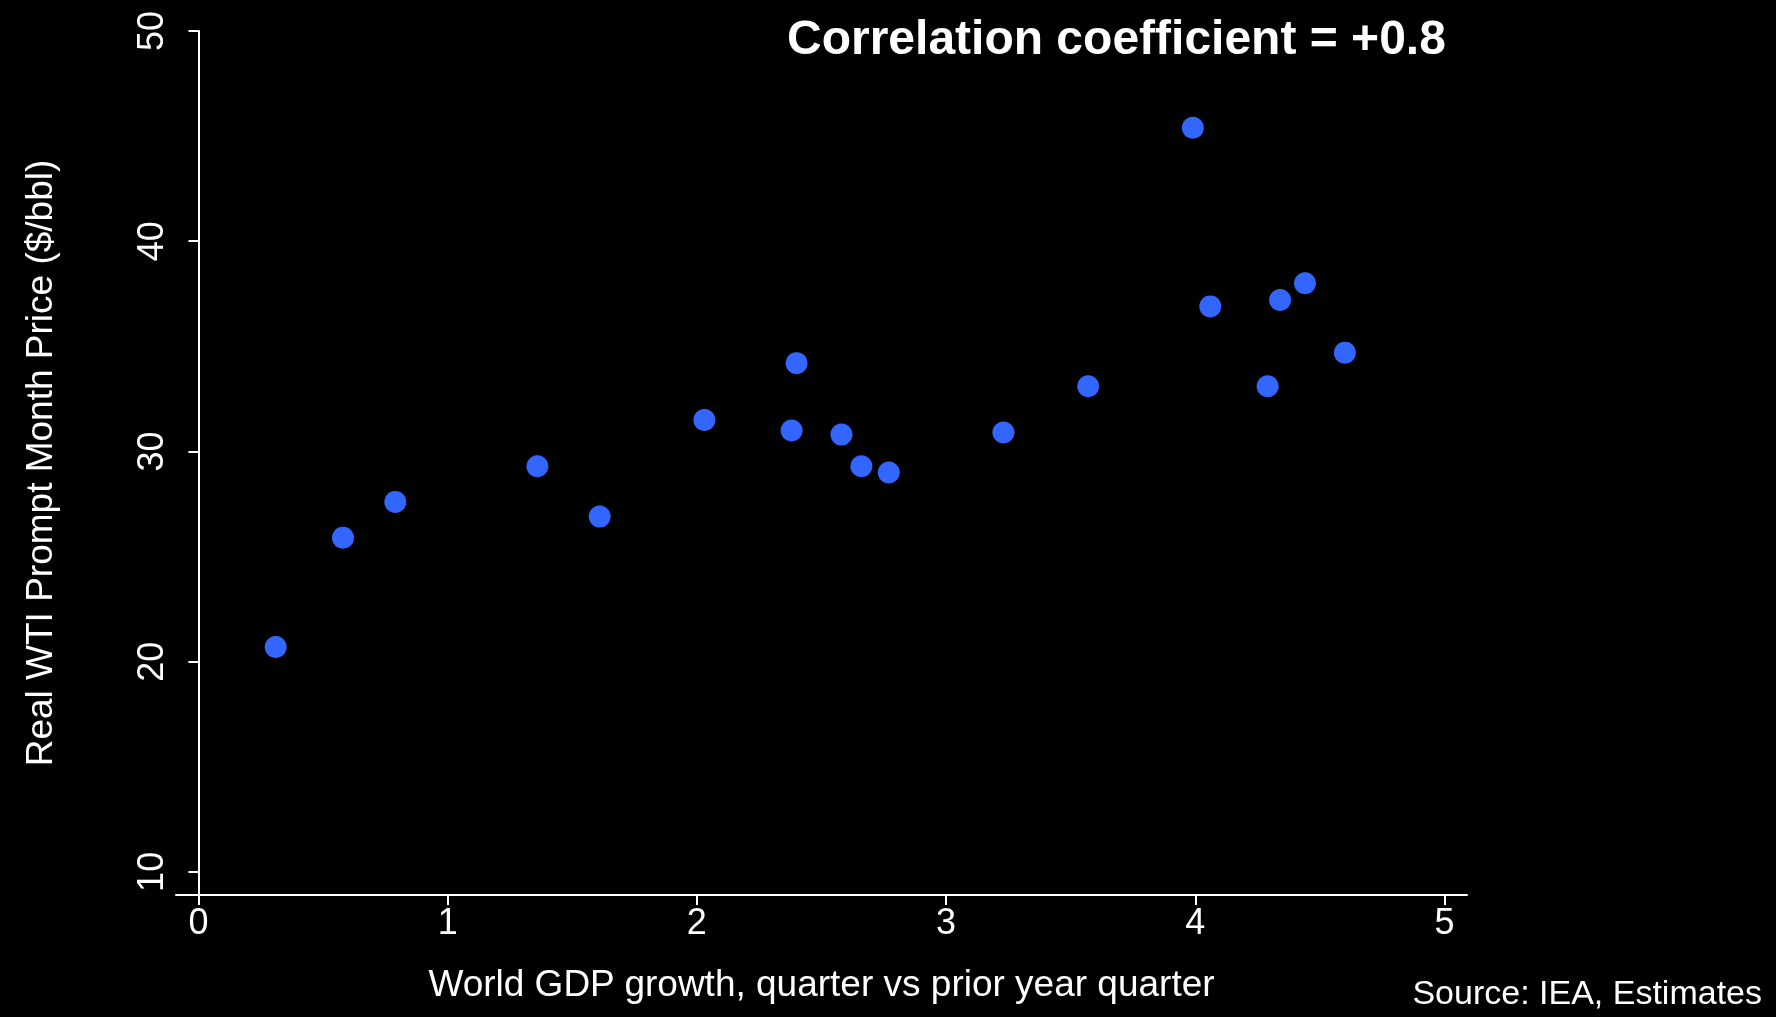  I want to click on x-axis-title: World GDP growth, quarter vs prior year quarter, so click(821, 983).